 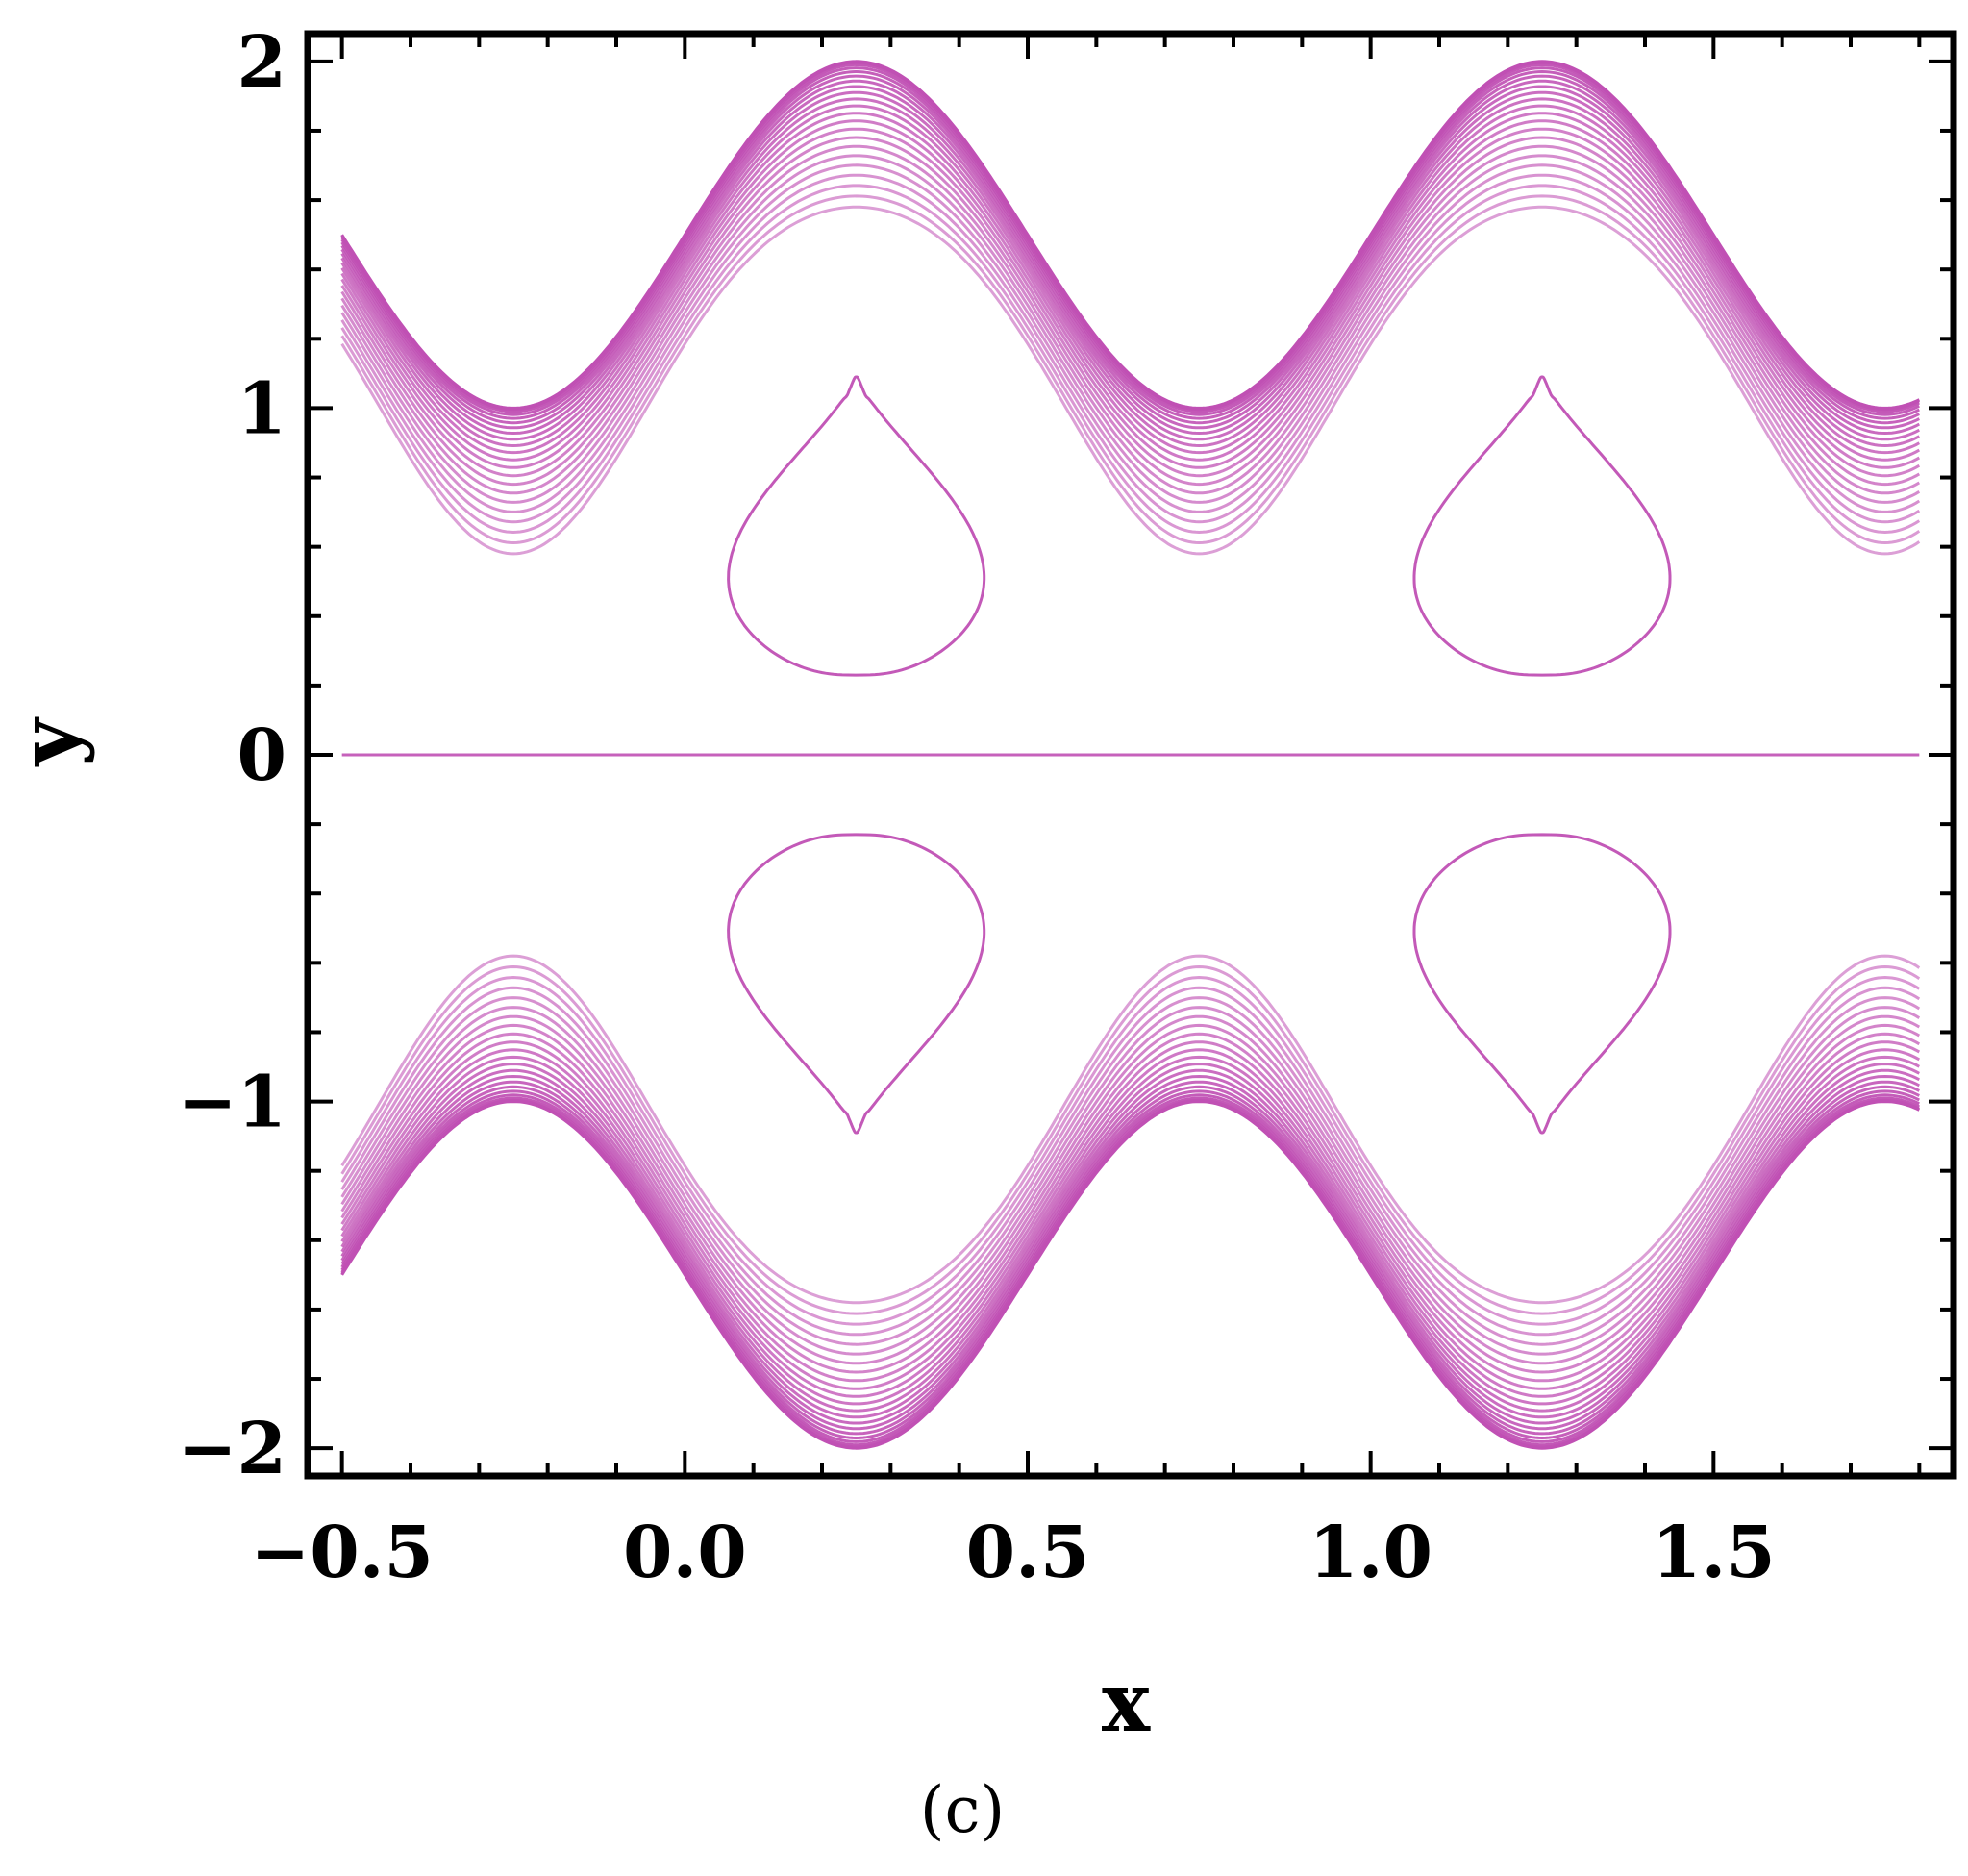 What do you see at coordinates (262, 755) in the screenshot?
I see `y-tick-label: 0` at bounding box center [262, 755].